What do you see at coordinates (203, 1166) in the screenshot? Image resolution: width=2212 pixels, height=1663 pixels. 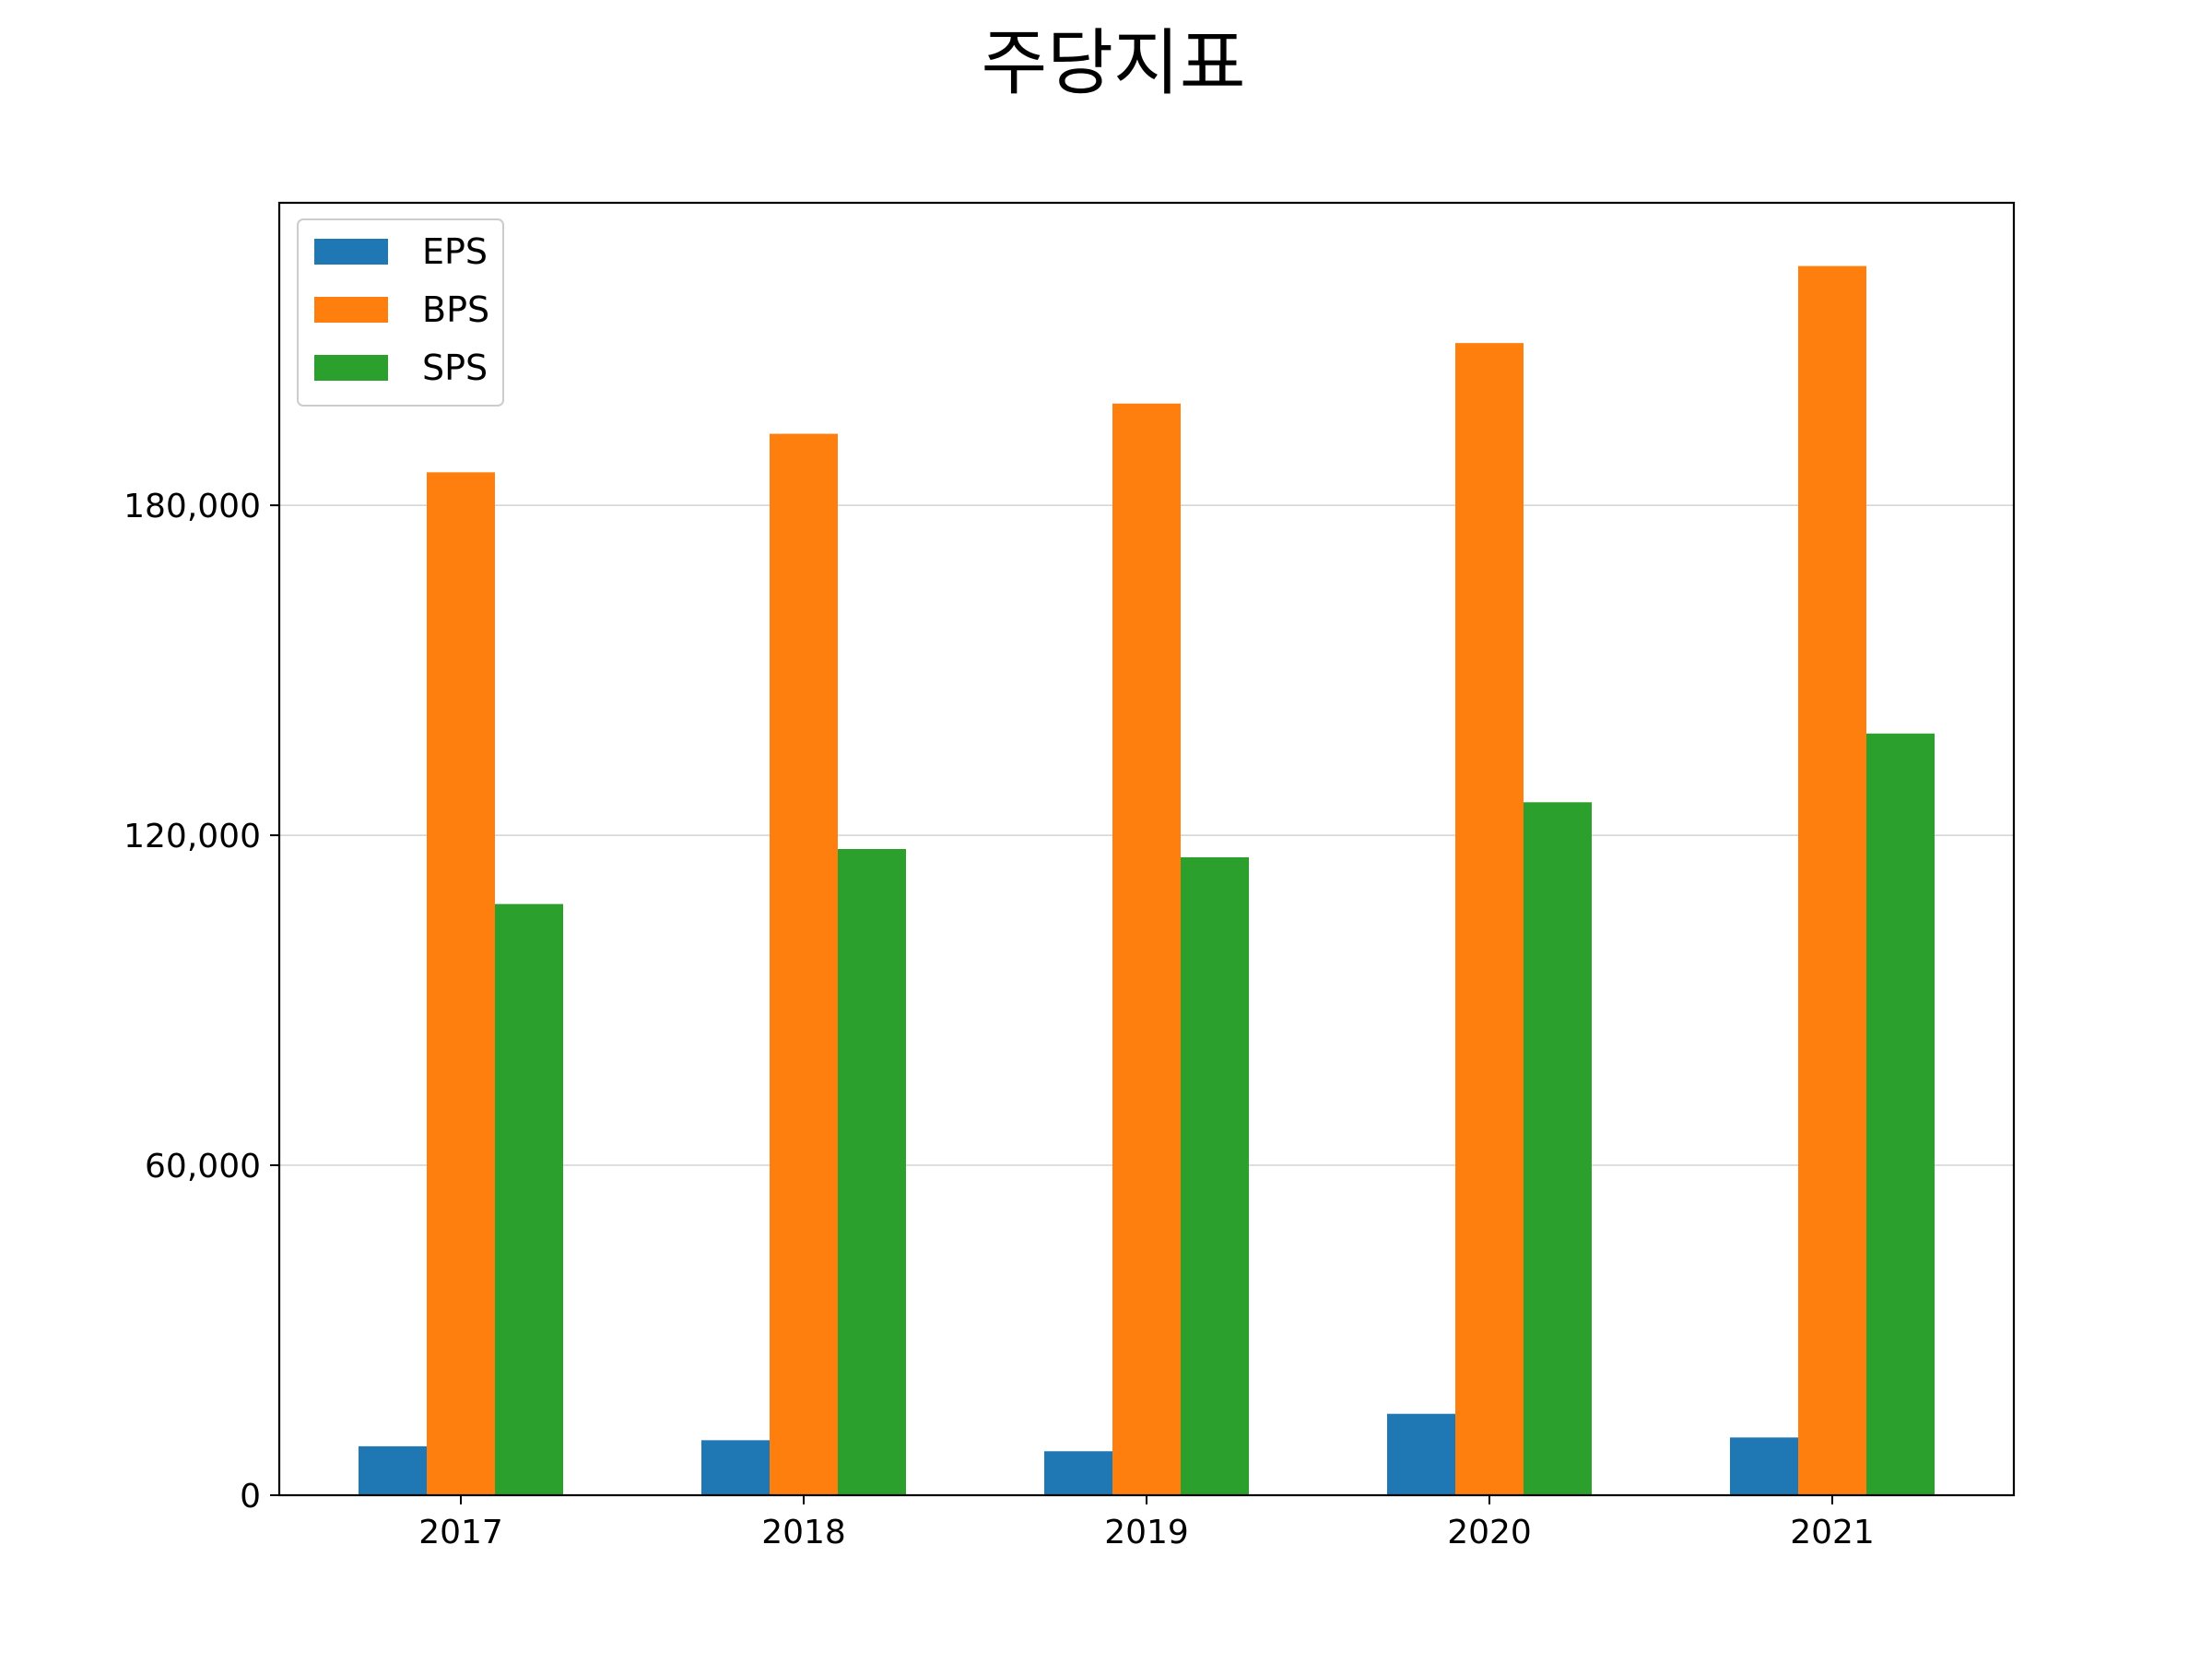 I see `y-tick-label-1: 60,000` at bounding box center [203, 1166].